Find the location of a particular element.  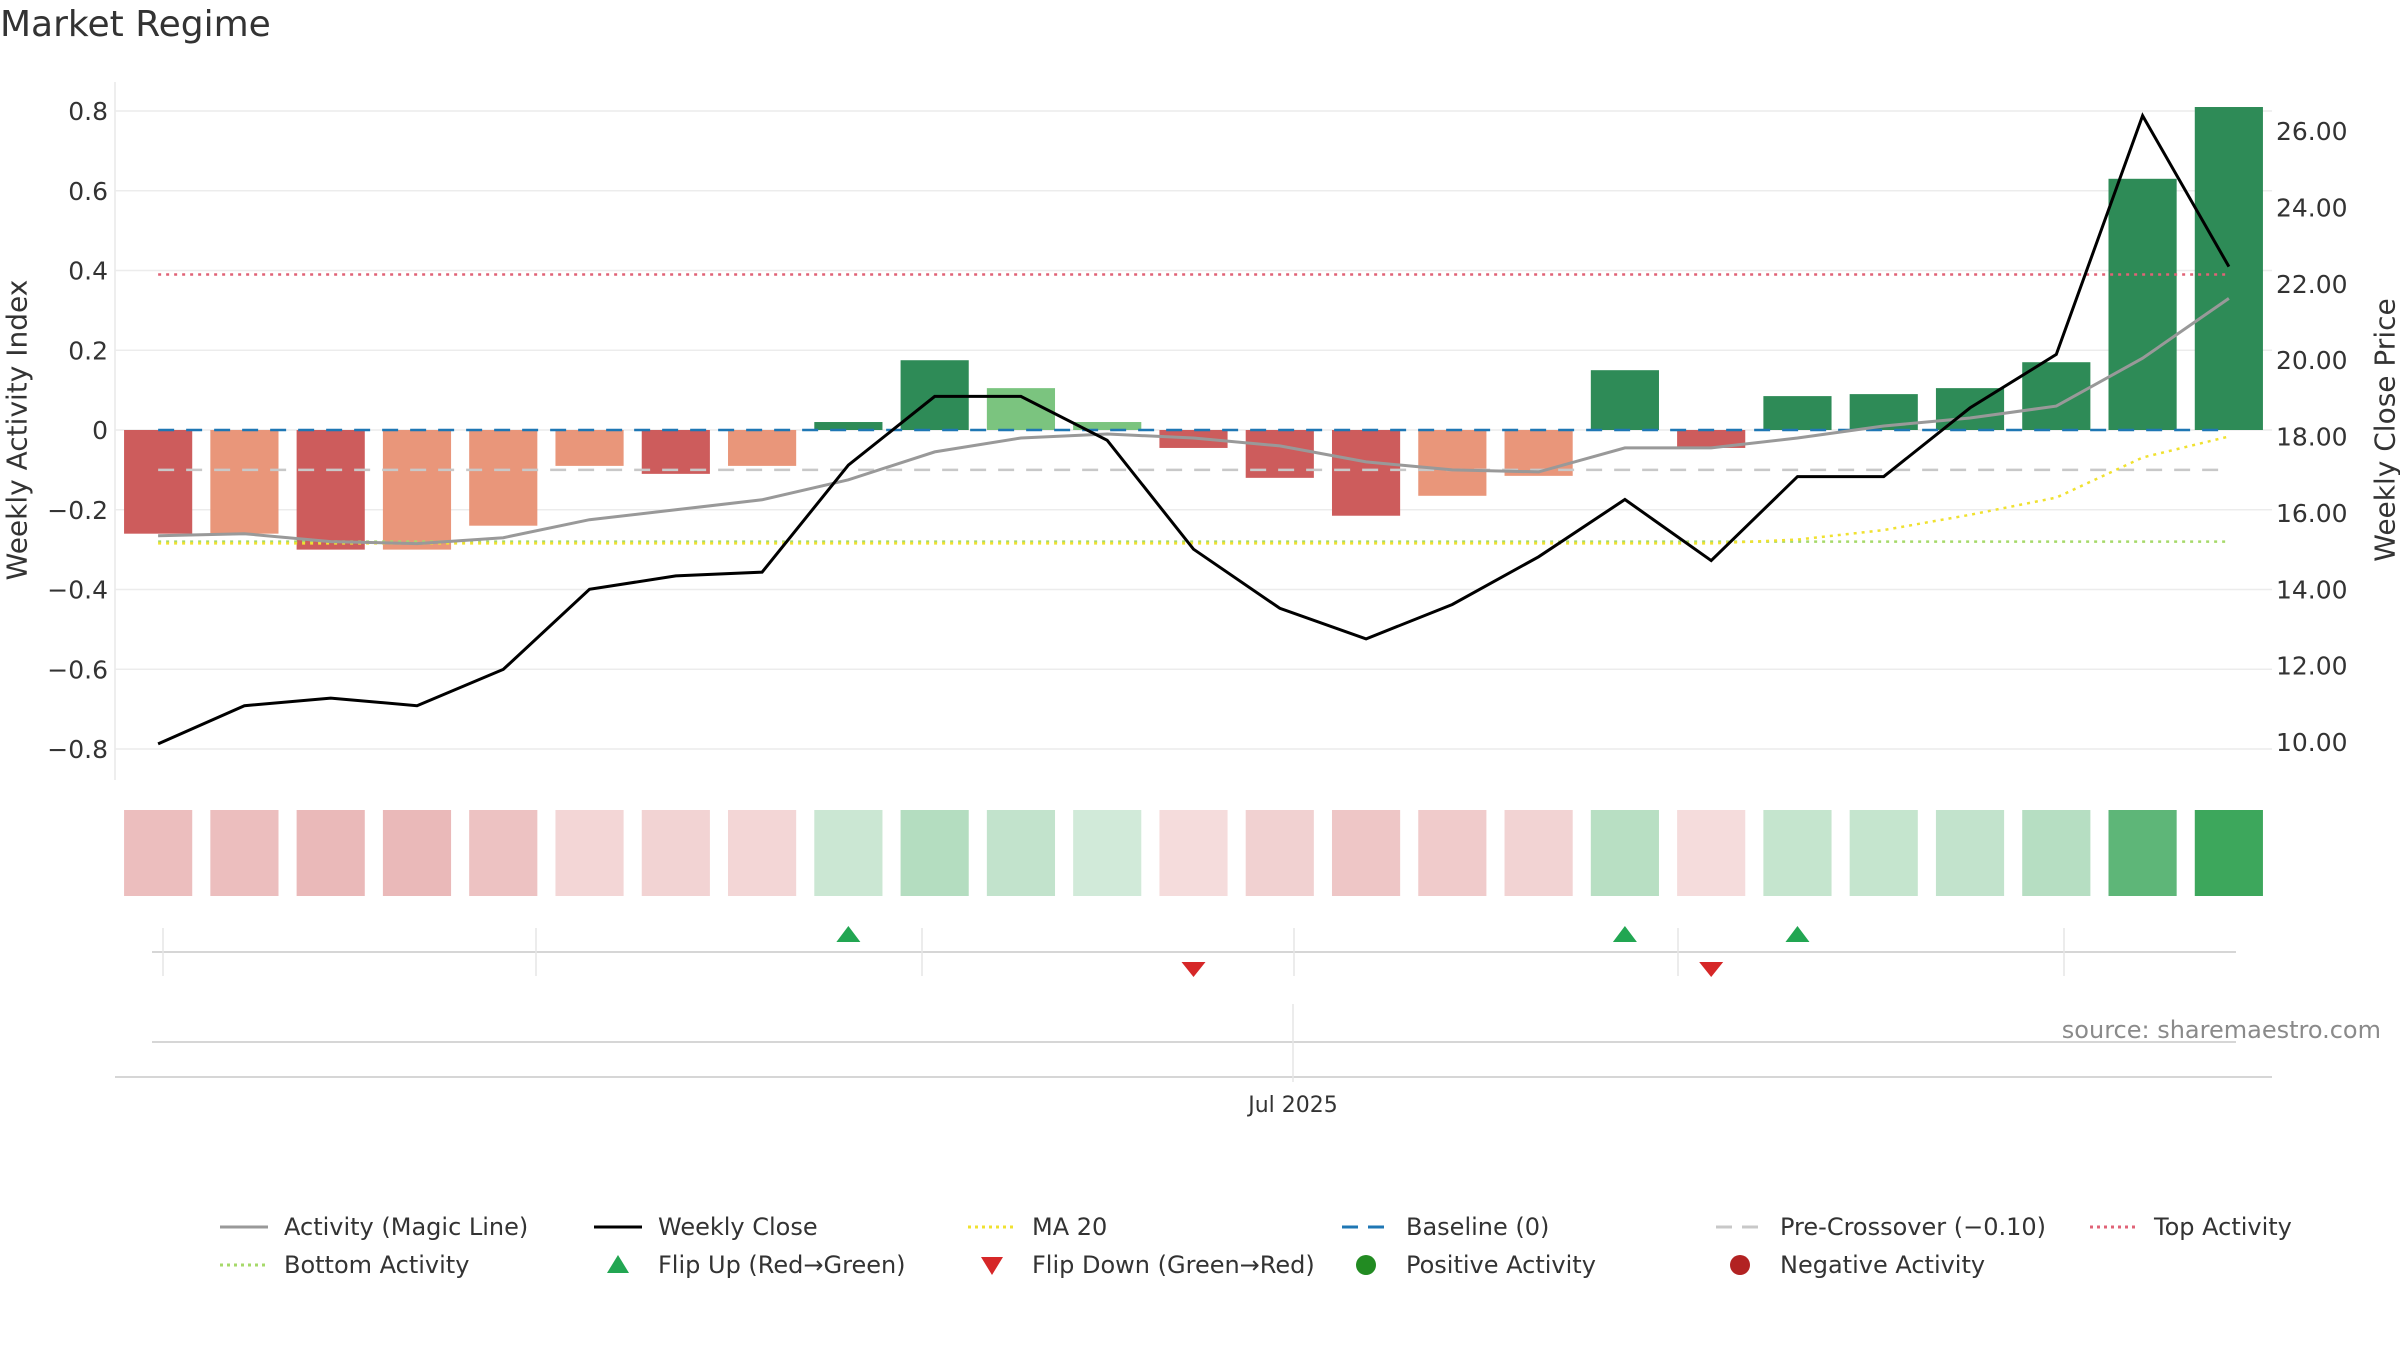

right-tick-label: 22.00 is located at coordinates (2312, 284).